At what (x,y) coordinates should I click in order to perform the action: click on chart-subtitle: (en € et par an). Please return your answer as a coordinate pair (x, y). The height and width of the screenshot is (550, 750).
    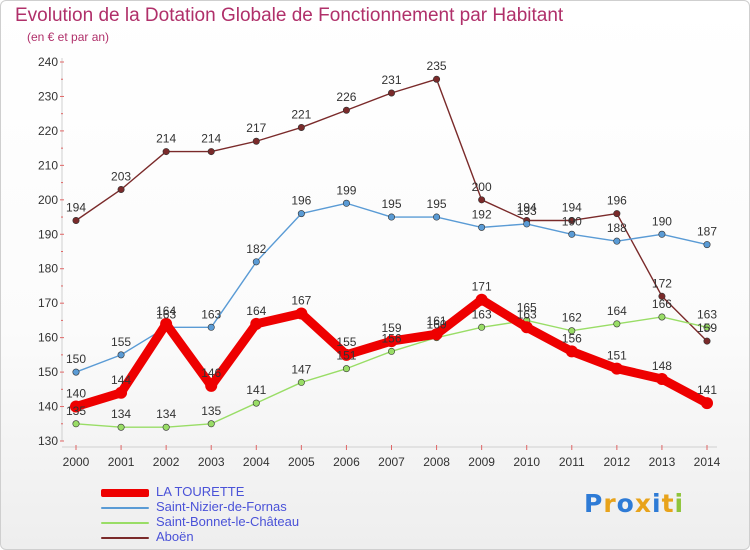
    Looking at the image, I should click on (68, 37).